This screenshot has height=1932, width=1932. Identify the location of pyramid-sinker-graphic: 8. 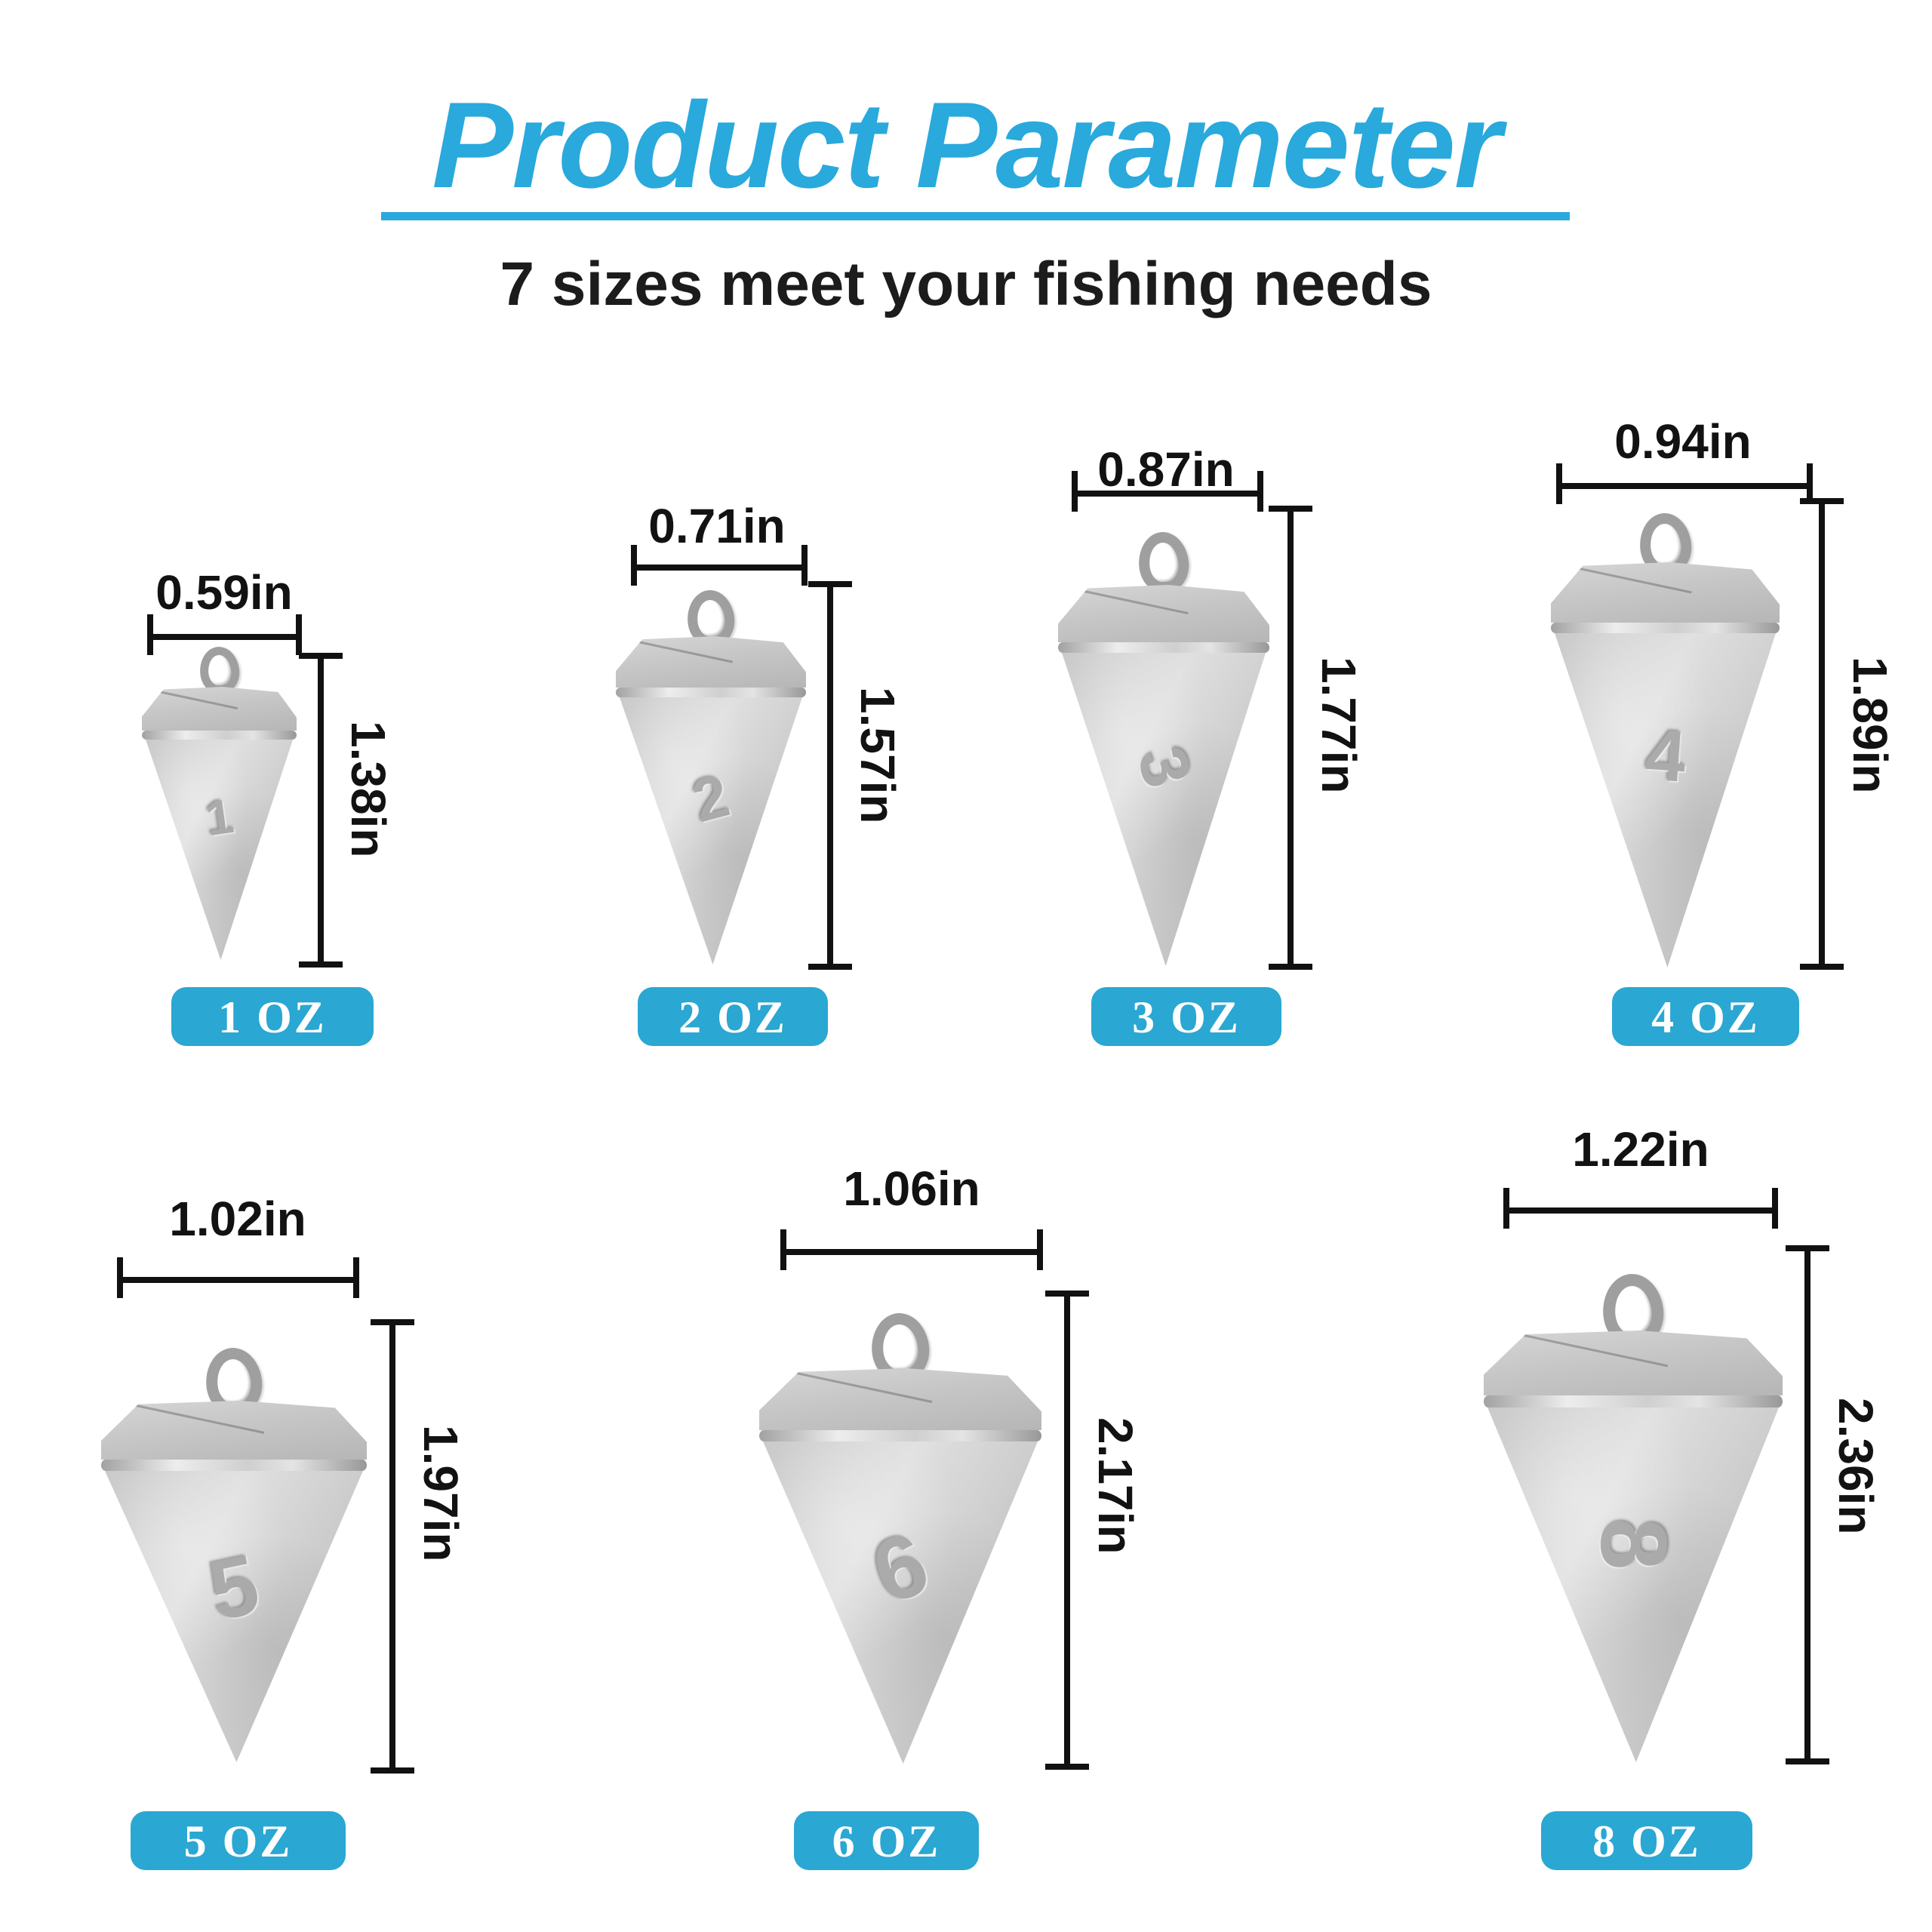
(1633, 1516).